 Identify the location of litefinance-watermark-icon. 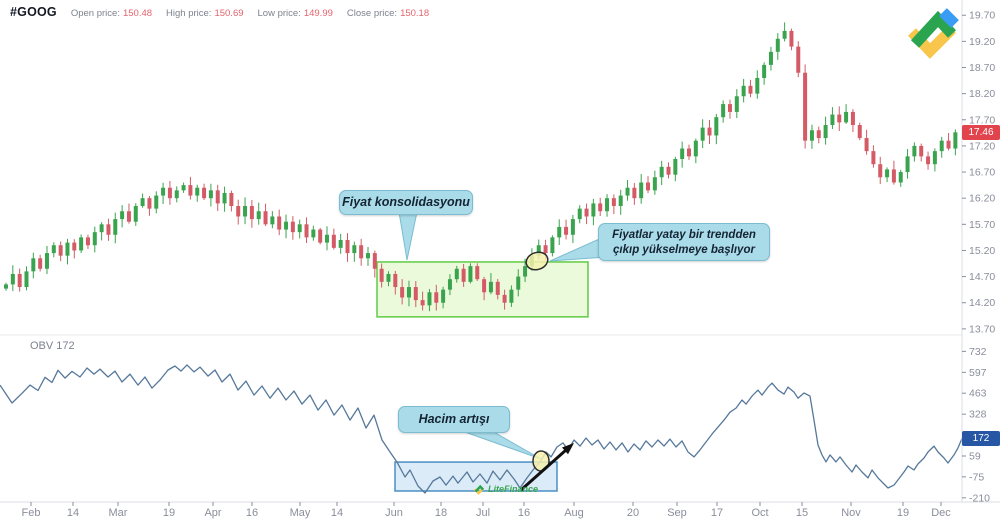
(479, 489).